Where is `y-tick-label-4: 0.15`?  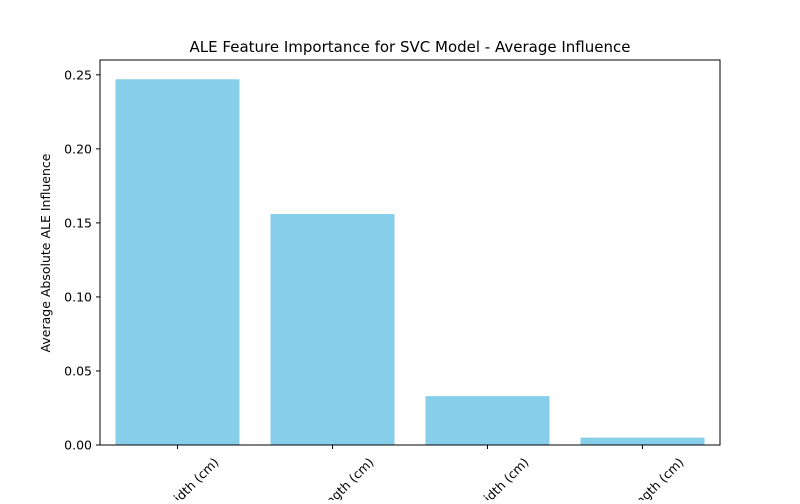
y-tick-label-4: 0.15 is located at coordinates (78, 222).